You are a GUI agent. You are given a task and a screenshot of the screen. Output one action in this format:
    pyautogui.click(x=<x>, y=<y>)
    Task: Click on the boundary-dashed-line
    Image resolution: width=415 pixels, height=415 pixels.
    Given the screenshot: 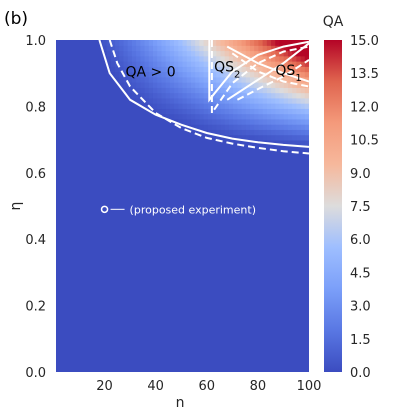 What is the action you would take?
    pyautogui.click(x=272, y=80)
    